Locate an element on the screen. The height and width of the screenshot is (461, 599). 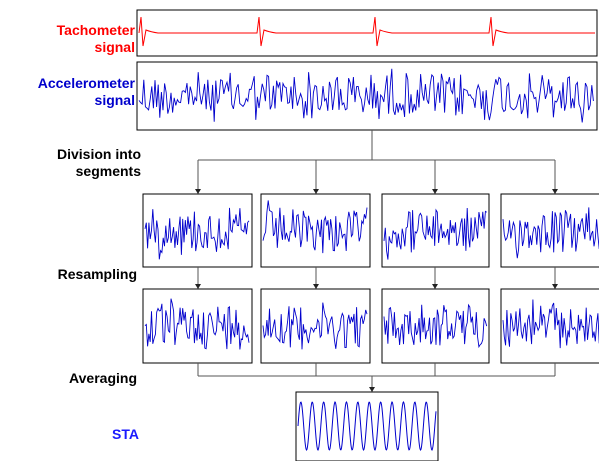
averaging-label: Averaging is located at coordinates (103, 378).